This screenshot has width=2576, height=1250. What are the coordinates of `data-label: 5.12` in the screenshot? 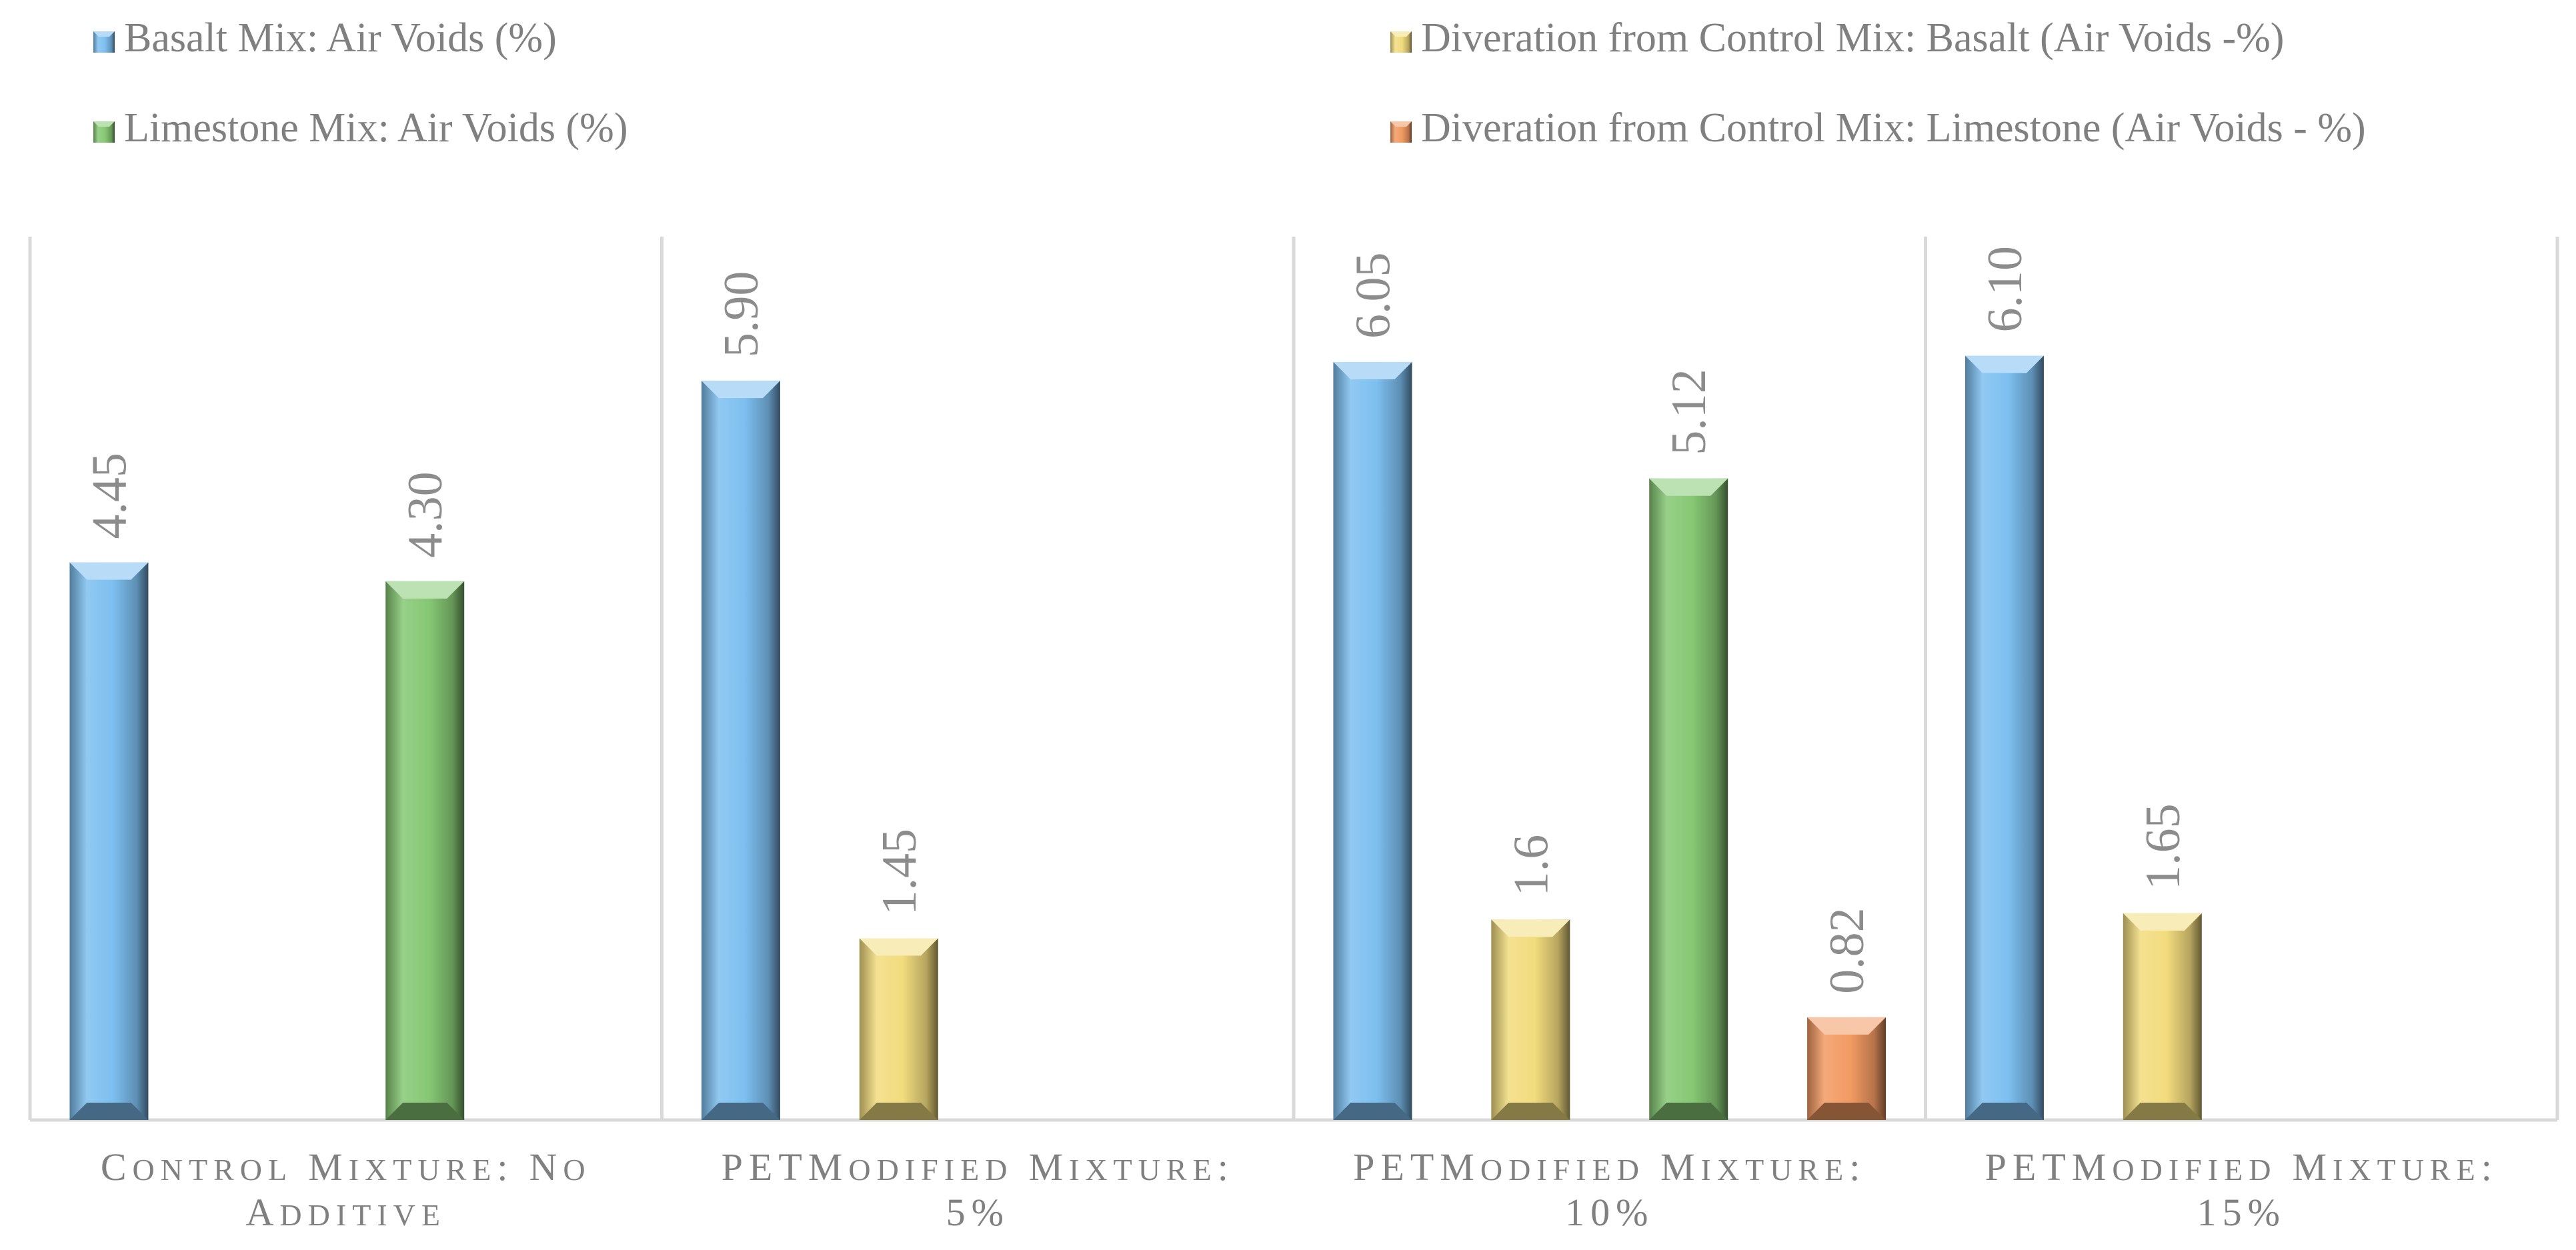 It's located at (1689, 412).